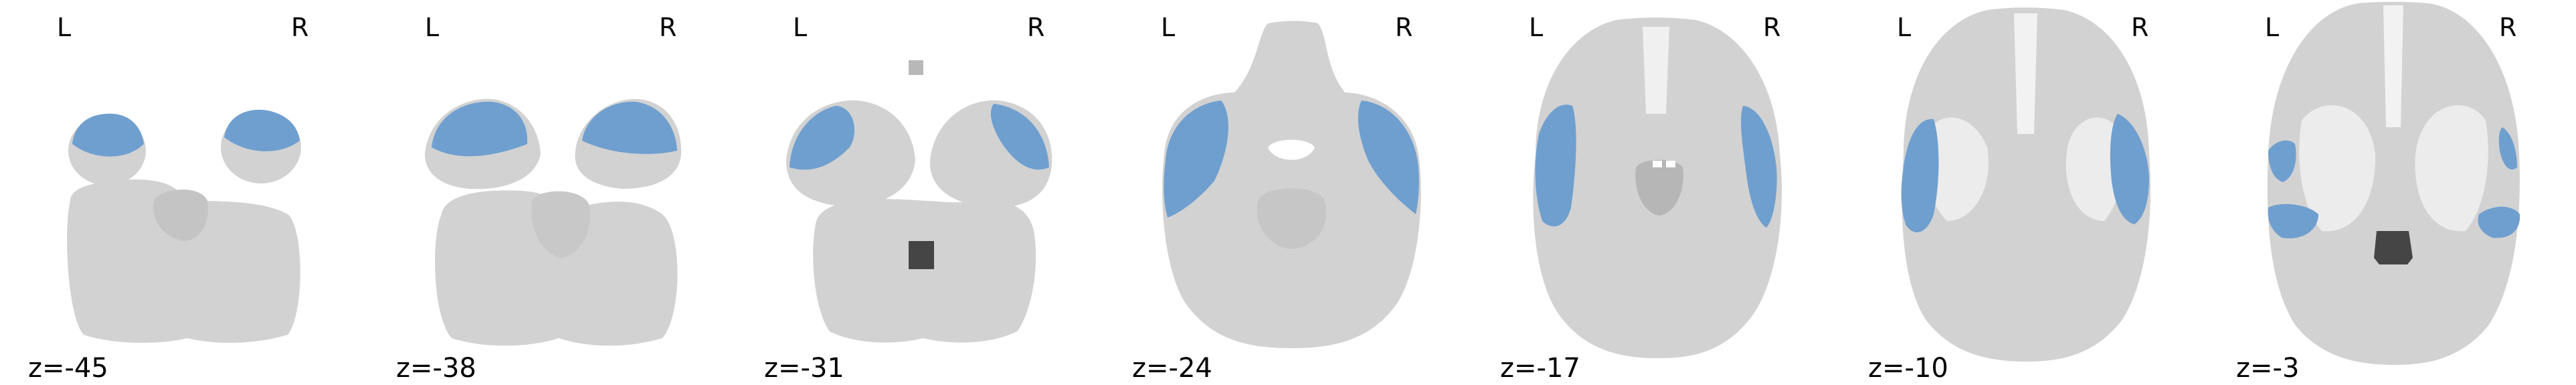  I want to click on right-overlay-upper, so click(2507, 148).